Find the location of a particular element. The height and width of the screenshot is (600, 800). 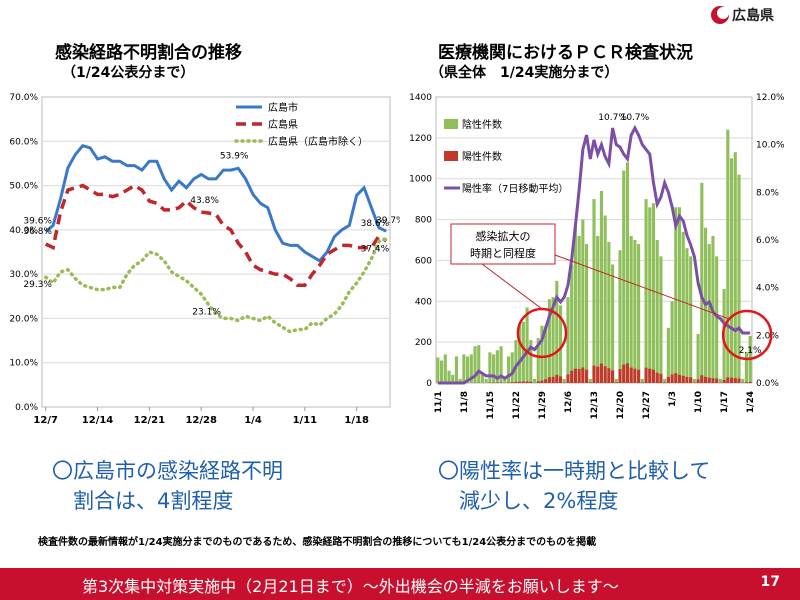

data-label: 29.3% is located at coordinates (37, 285).